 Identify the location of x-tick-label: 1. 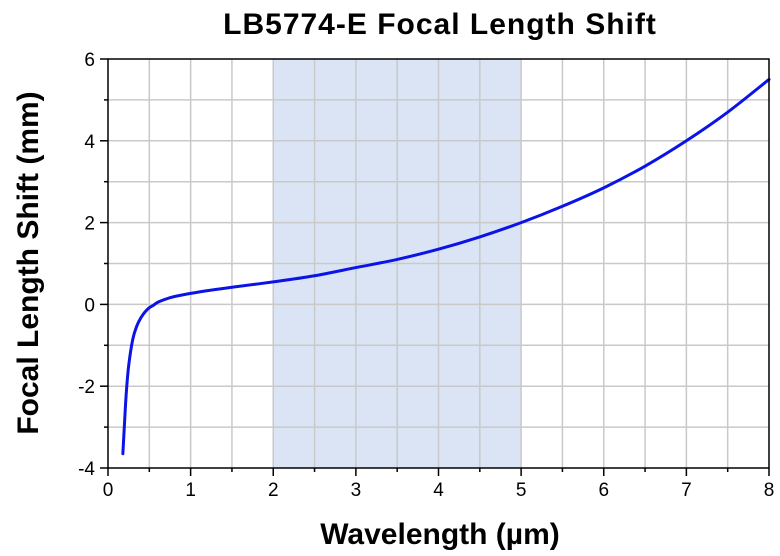
(190, 490).